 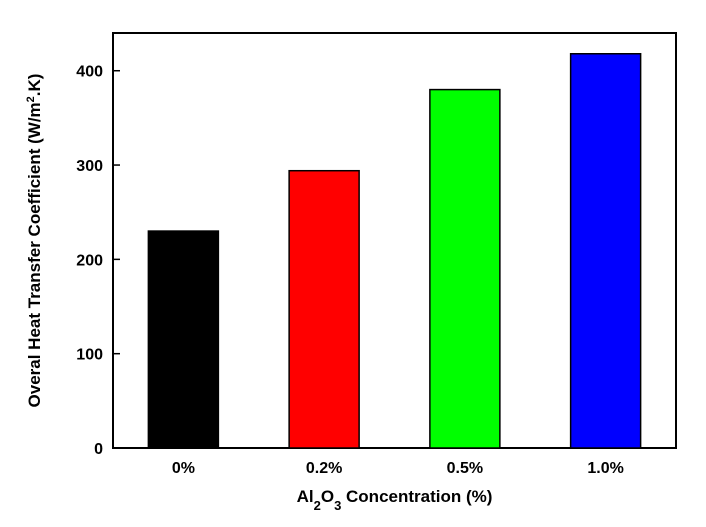 I want to click on x-tick-label: 0.2%, so click(x=324, y=468).